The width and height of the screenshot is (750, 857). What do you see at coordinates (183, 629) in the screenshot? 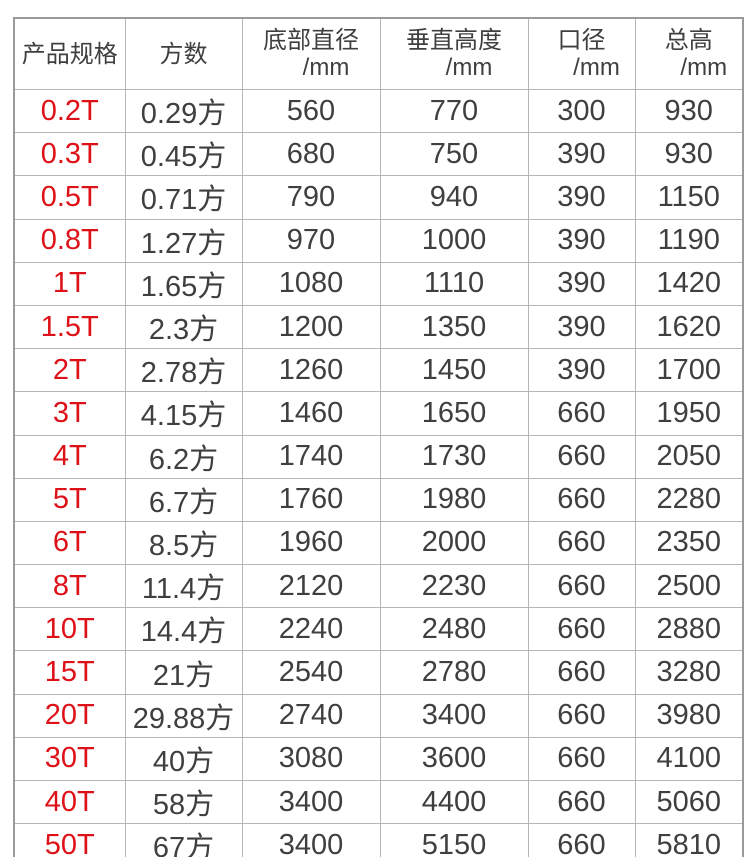
I see `value-cell: 14.4方` at bounding box center [183, 629].